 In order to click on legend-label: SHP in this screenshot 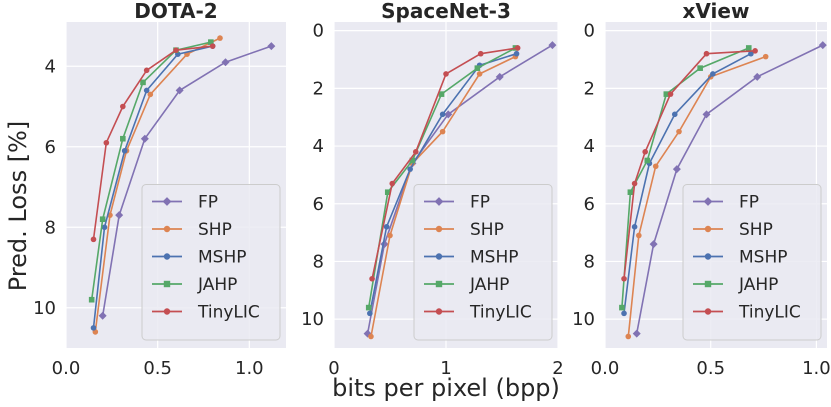, I will do `click(215, 230)`.